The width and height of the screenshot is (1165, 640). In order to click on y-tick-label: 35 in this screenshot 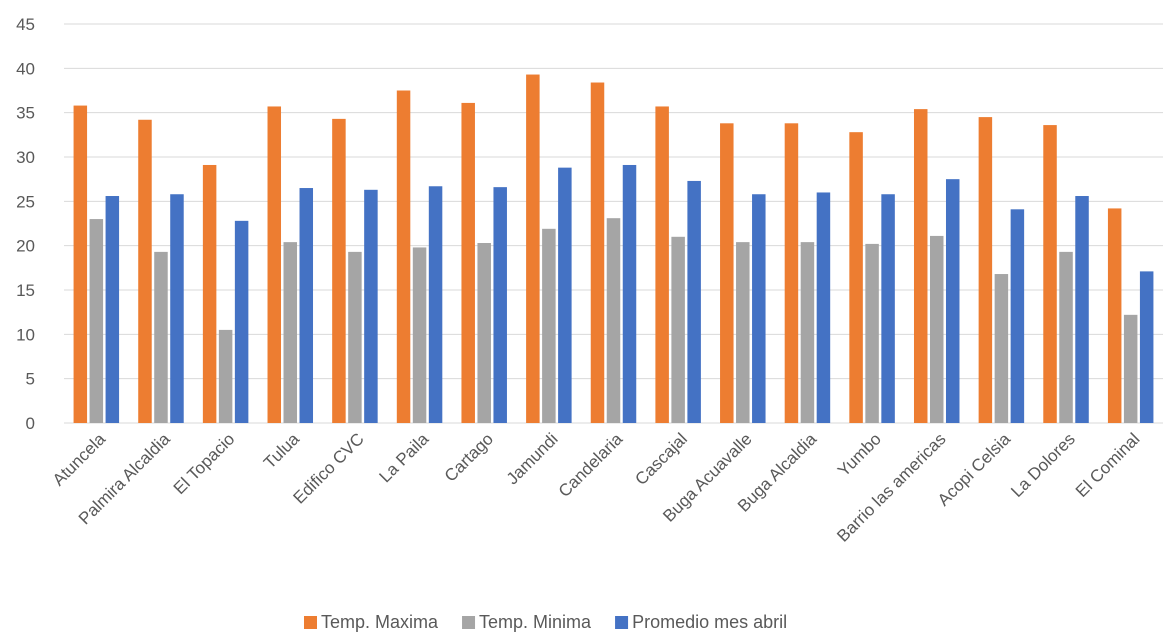, I will do `click(25, 113)`.